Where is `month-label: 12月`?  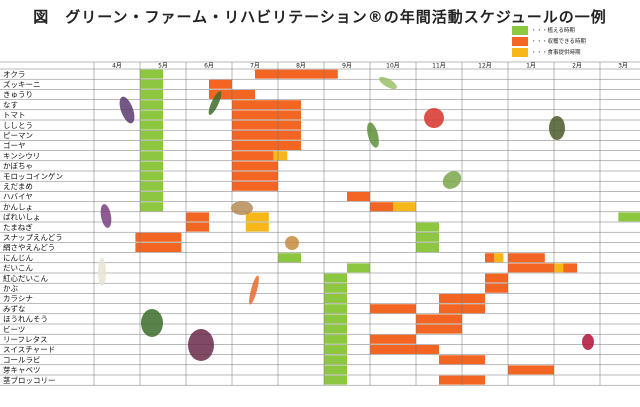 month-label: 12月 is located at coordinates (485, 66).